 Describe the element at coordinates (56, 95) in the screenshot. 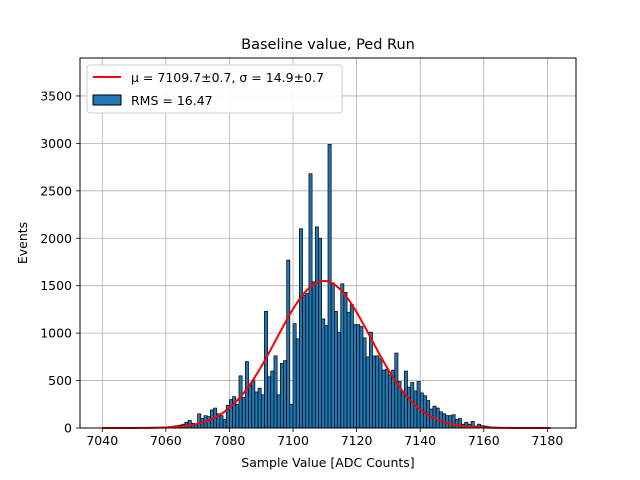

I see `y-tick-label: 3500` at that location.